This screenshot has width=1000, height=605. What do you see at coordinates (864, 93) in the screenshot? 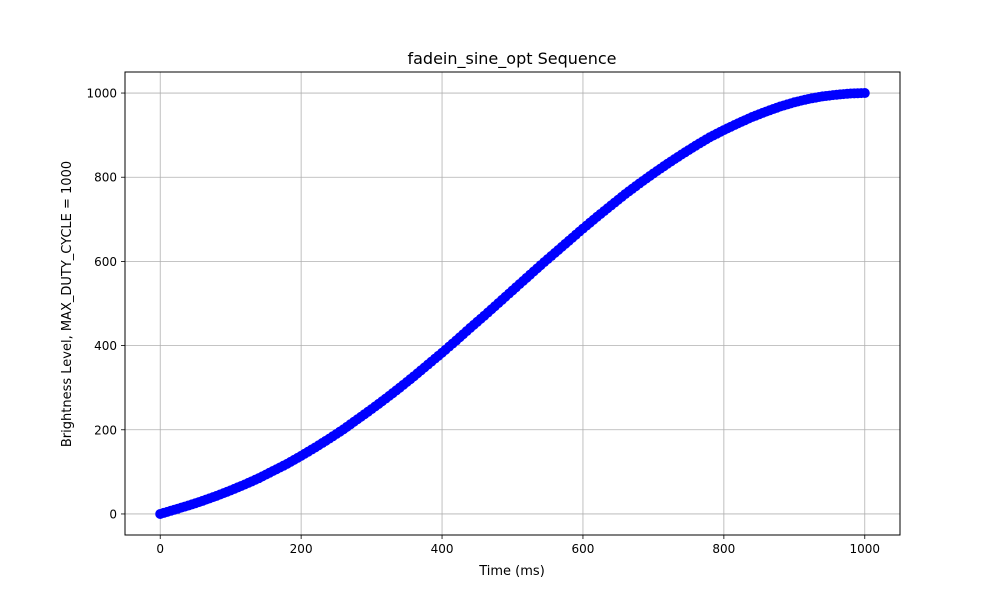
I see `data-point` at bounding box center [864, 93].